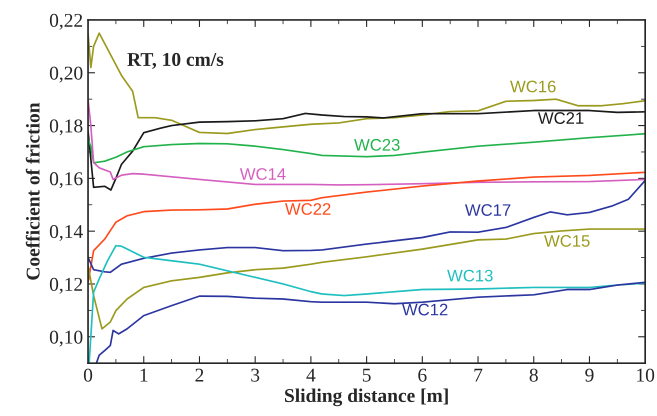 The height and width of the screenshot is (416, 657). What do you see at coordinates (263, 174) in the screenshot?
I see `annotation: WC14` at bounding box center [263, 174].